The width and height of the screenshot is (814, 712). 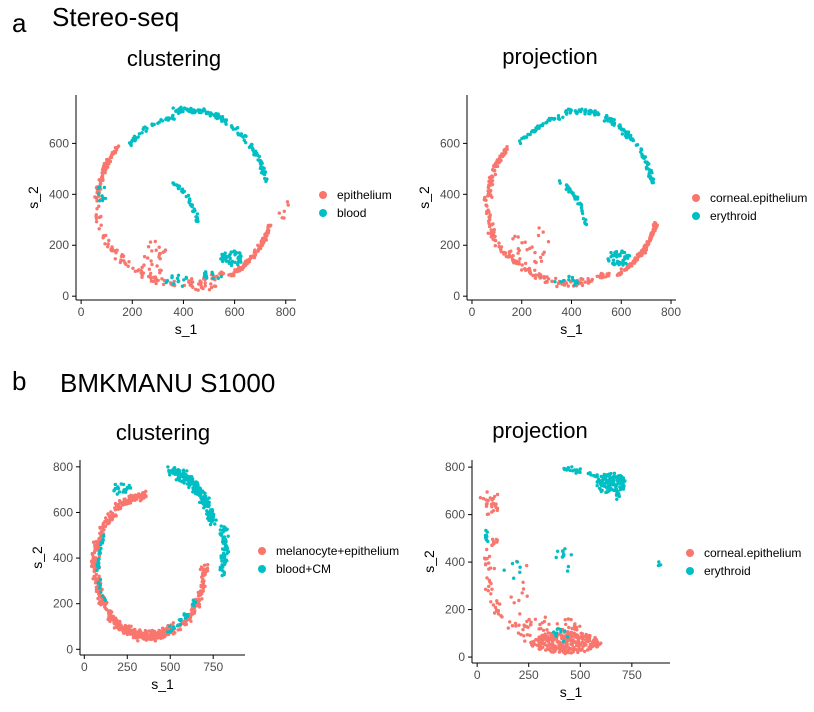 What do you see at coordinates (69, 649) in the screenshot?
I see `b-clustering-y-tick-label: 0` at bounding box center [69, 649].